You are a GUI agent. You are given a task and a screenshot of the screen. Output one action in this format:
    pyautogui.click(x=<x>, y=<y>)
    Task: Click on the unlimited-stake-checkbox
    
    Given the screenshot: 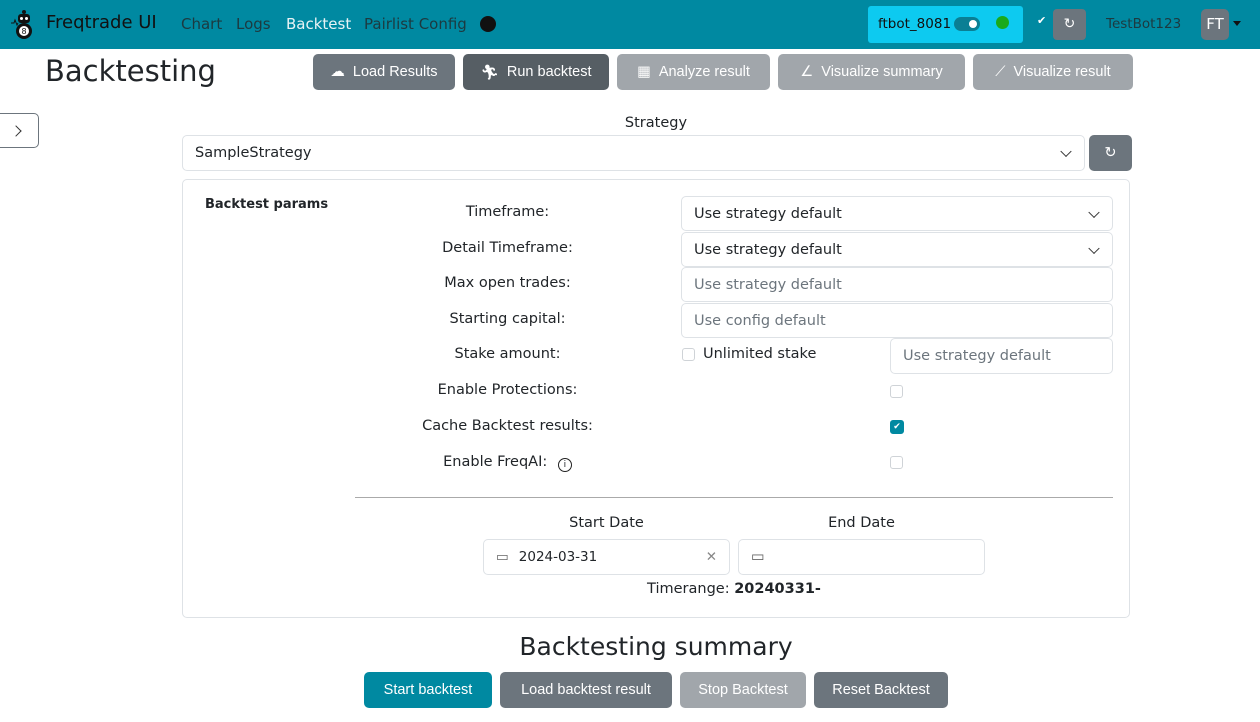 What is the action you would take?
    pyautogui.click(x=688, y=354)
    